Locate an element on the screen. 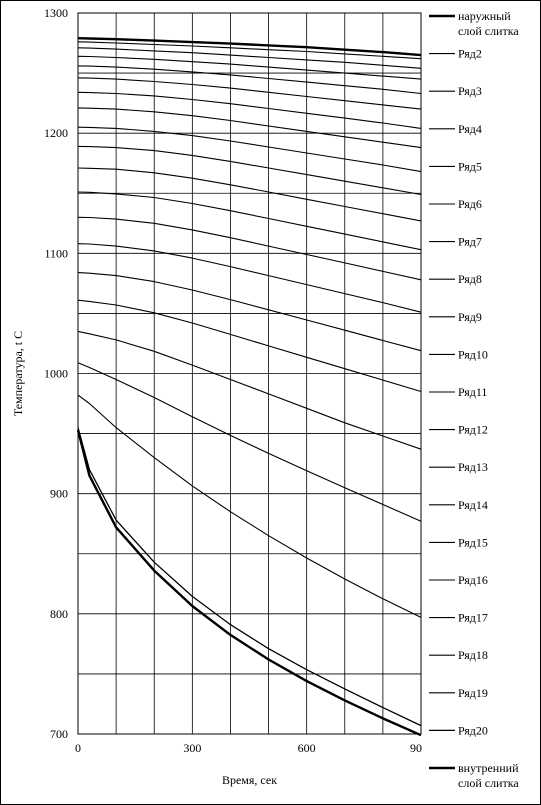 This screenshot has height=805, width=541. legend-label: Ряд7 is located at coordinates (470, 242).